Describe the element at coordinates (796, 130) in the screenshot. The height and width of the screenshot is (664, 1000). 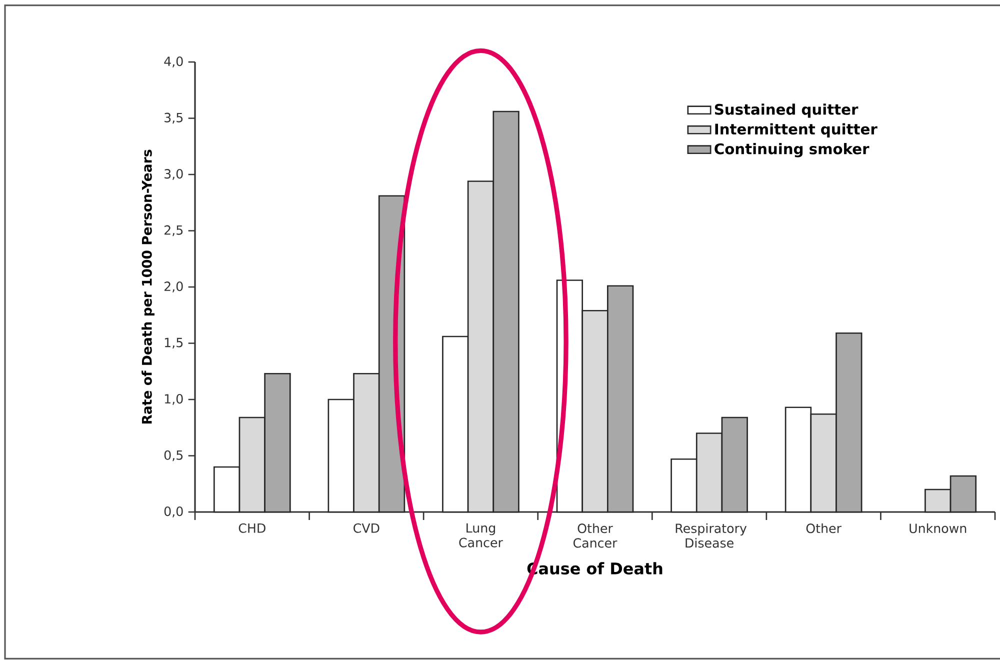
I see `legend-label: Intermittent quitter` at that location.